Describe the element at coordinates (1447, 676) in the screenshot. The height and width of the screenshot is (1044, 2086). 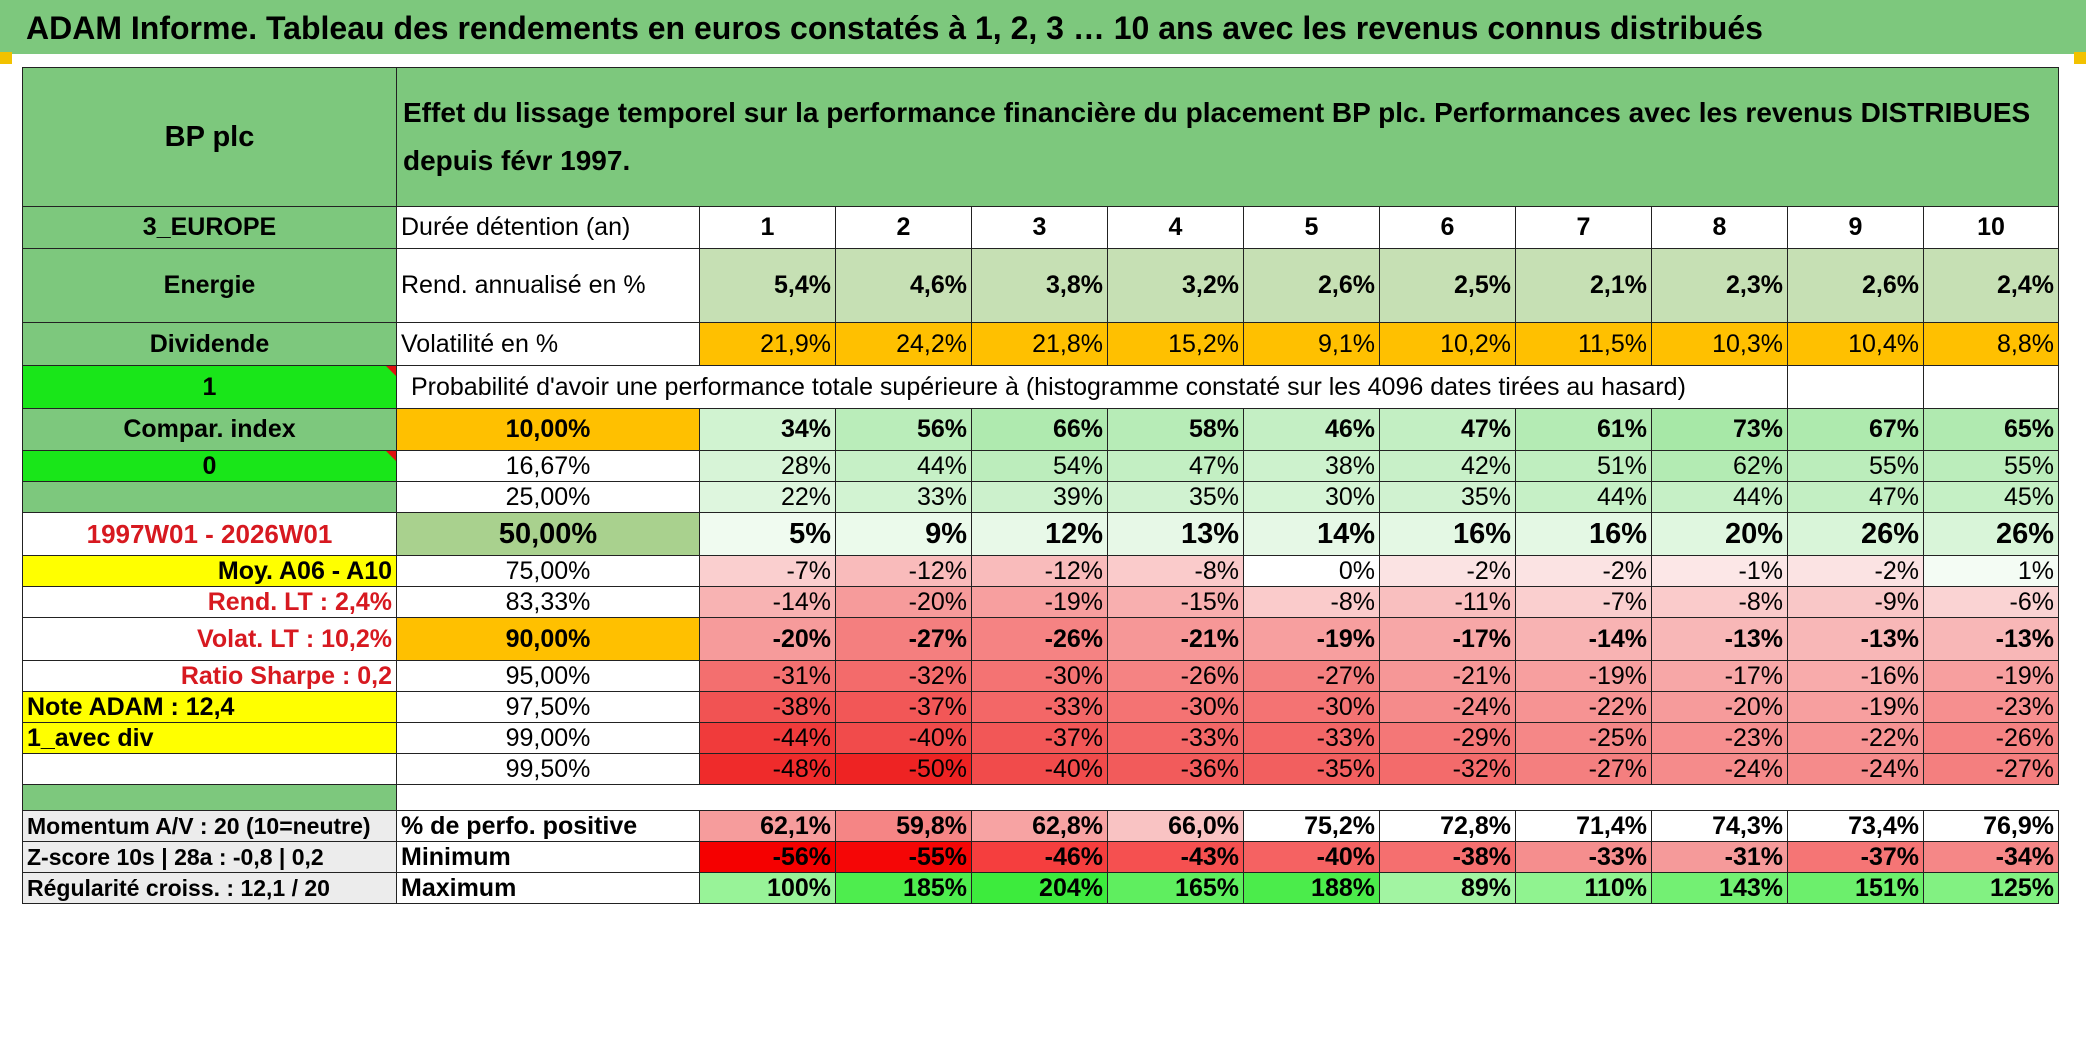
I see `probability-cell: -21%` at that location.